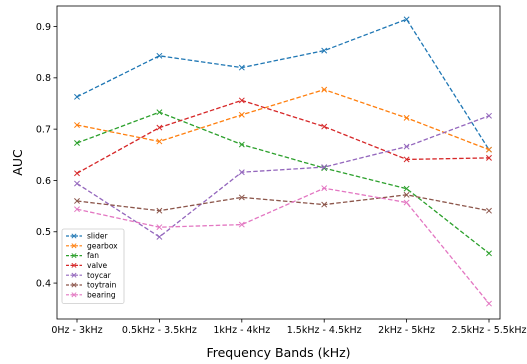 The image size is (527, 364). Describe the element at coordinates (241, 330) in the screenshot. I see `x-tick-label: 1kHz - 4kHz` at that location.